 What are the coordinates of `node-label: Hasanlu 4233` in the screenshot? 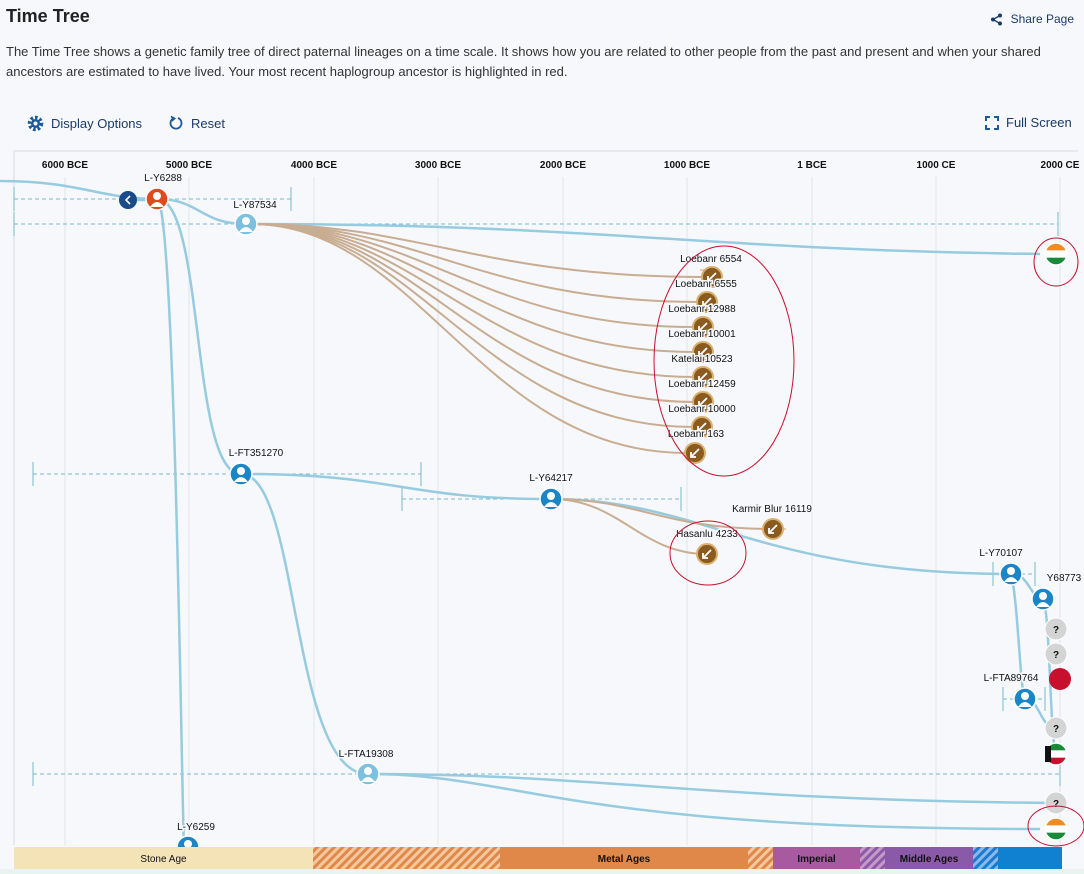 It's located at (707, 534).